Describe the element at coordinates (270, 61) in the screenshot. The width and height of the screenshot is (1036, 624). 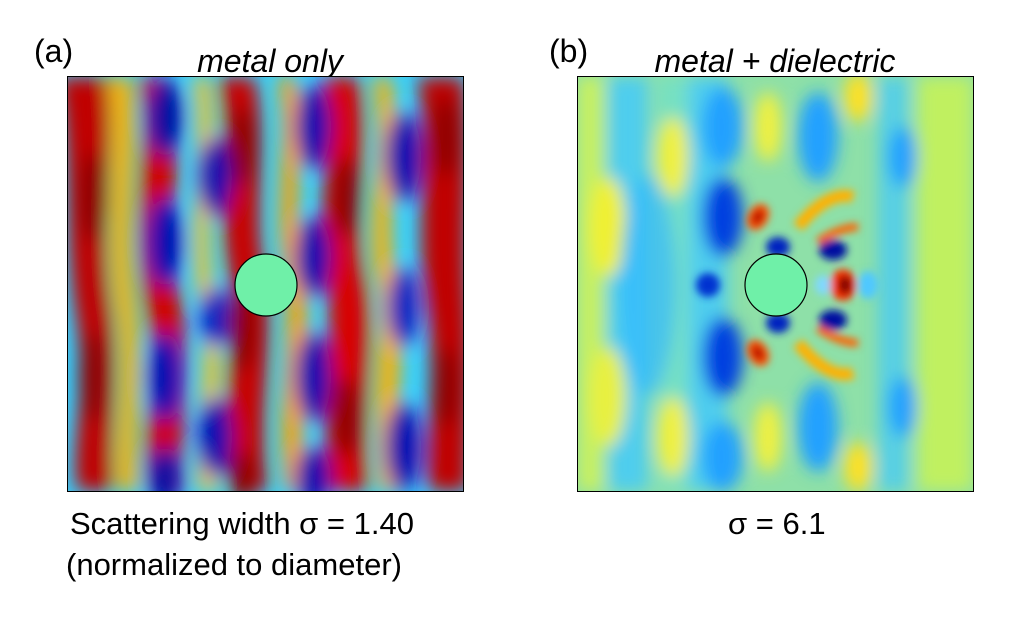
I see `panel-a-title: metal only` at that location.